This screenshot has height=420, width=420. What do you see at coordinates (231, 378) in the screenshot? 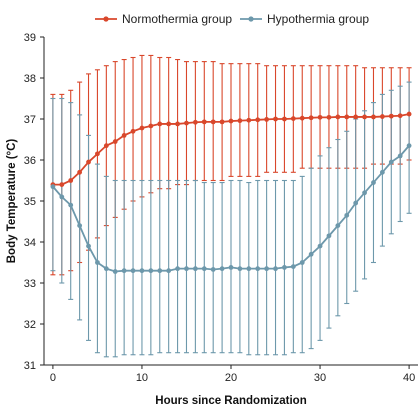
I see `x-tick-label: 20` at bounding box center [231, 378].